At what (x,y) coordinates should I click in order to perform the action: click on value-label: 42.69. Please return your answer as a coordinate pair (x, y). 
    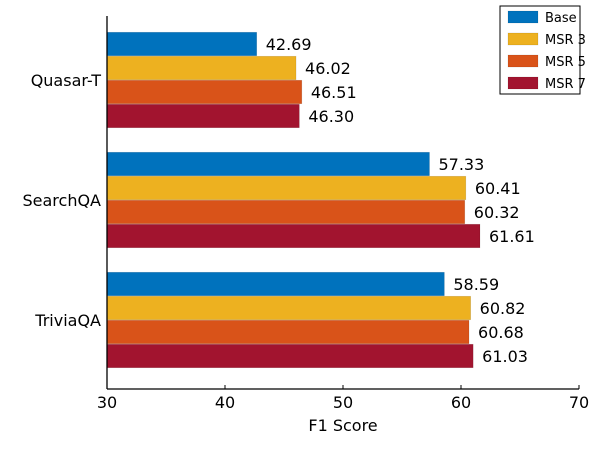
    Looking at the image, I should click on (289, 44).